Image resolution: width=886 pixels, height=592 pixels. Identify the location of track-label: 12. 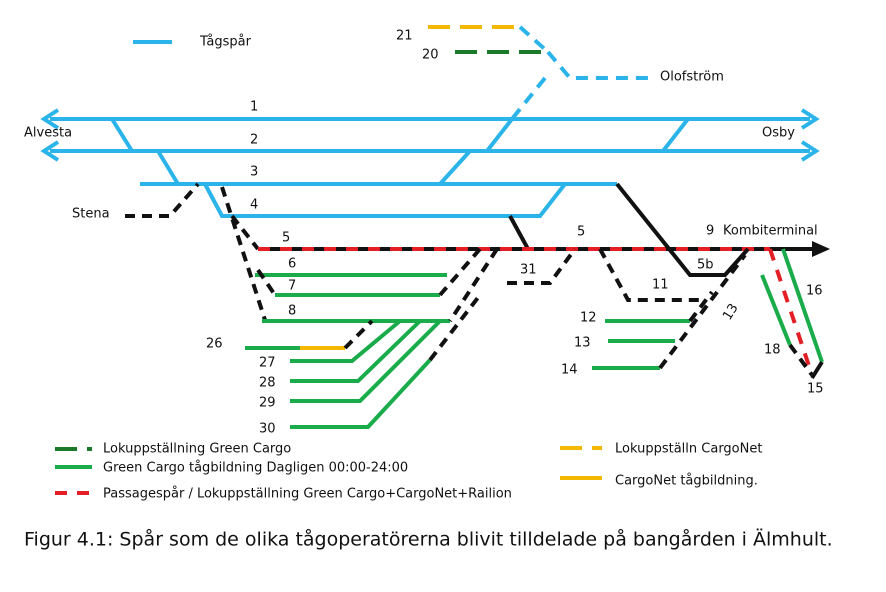
(588, 318).